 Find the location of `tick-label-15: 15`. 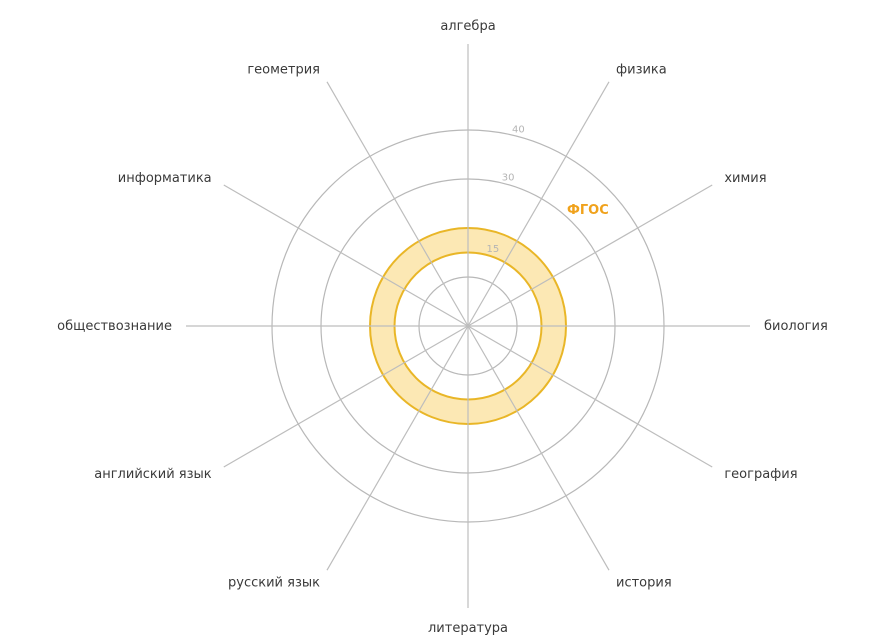

tick-label-15: 15 is located at coordinates (493, 249).